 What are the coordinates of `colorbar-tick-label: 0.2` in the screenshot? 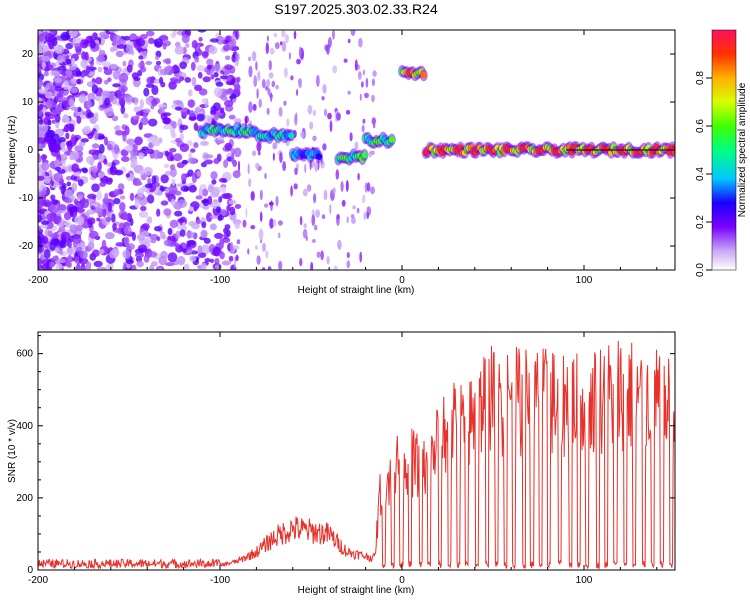 It's located at (700, 222).